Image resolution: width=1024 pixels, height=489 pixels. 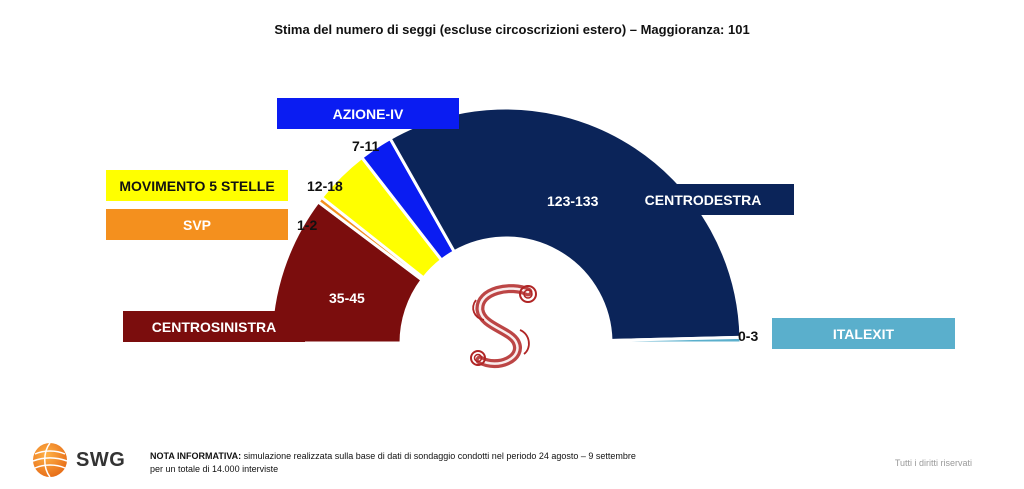 I want to click on swg-globe-icon, so click(x=50, y=460).